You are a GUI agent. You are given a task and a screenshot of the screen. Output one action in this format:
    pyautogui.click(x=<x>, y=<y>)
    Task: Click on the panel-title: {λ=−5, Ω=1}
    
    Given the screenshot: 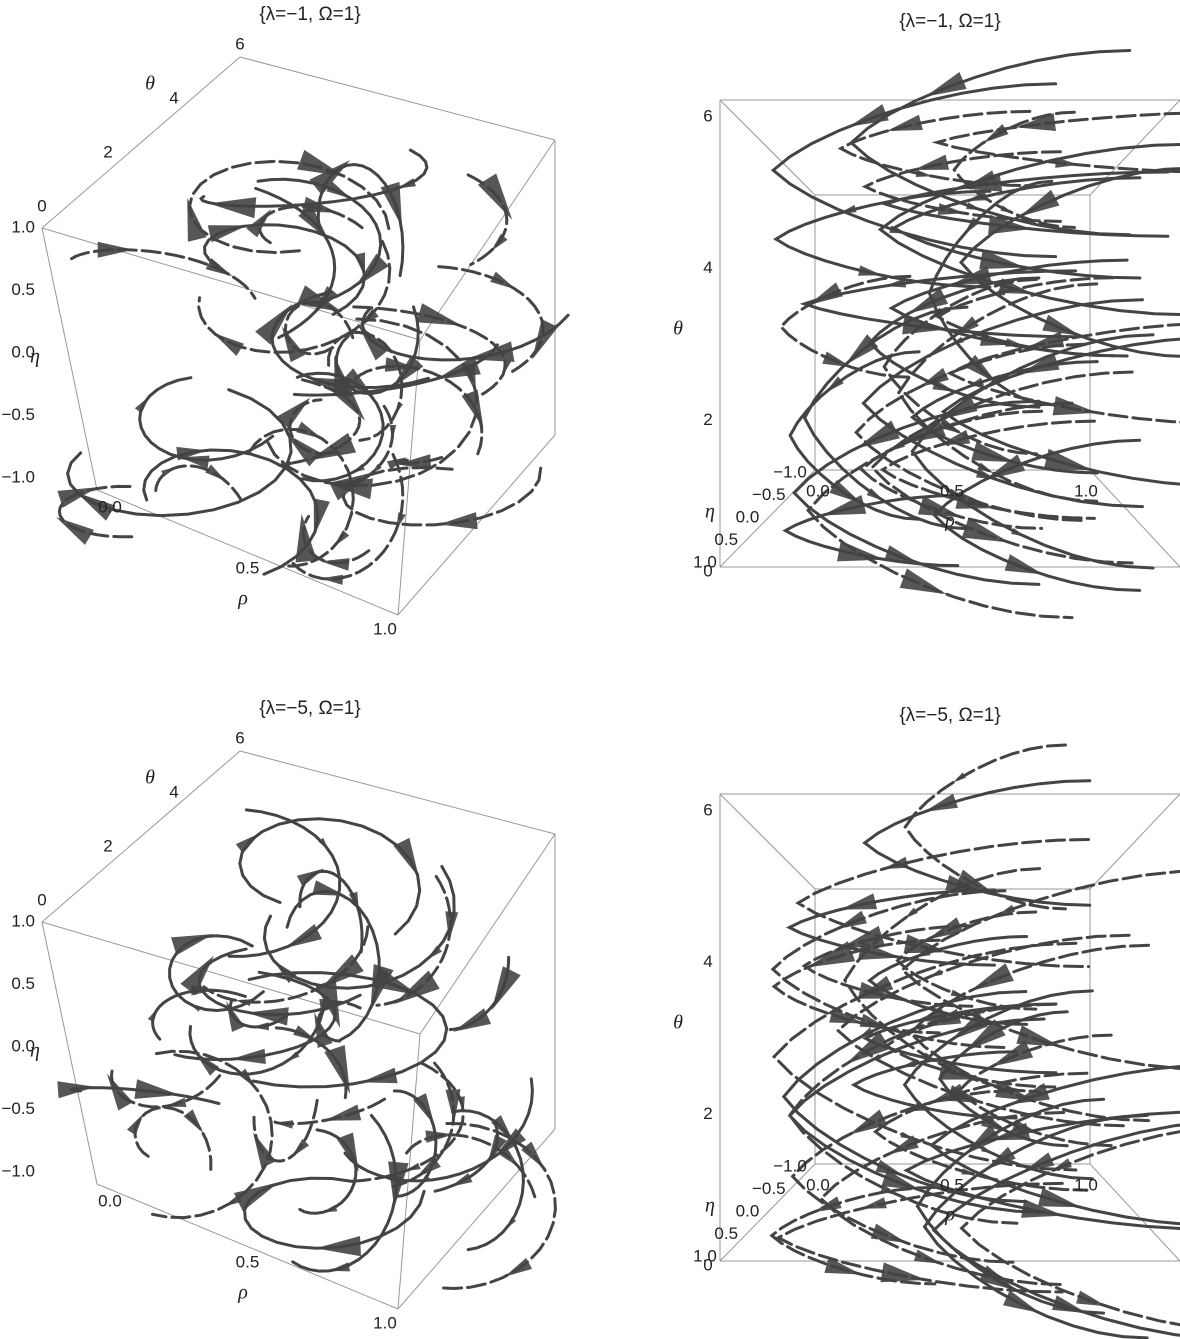 What is the action you would take?
    pyautogui.click(x=309, y=708)
    